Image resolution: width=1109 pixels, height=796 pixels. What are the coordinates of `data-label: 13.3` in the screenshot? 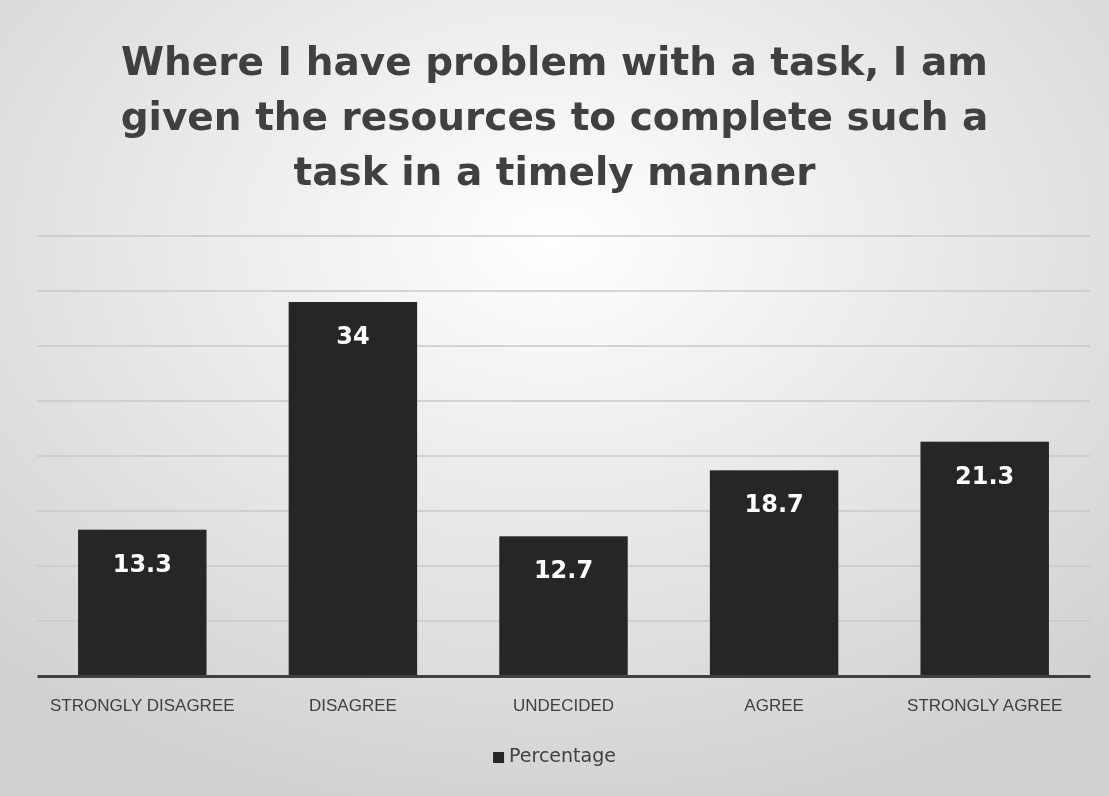 It's located at (142, 563).